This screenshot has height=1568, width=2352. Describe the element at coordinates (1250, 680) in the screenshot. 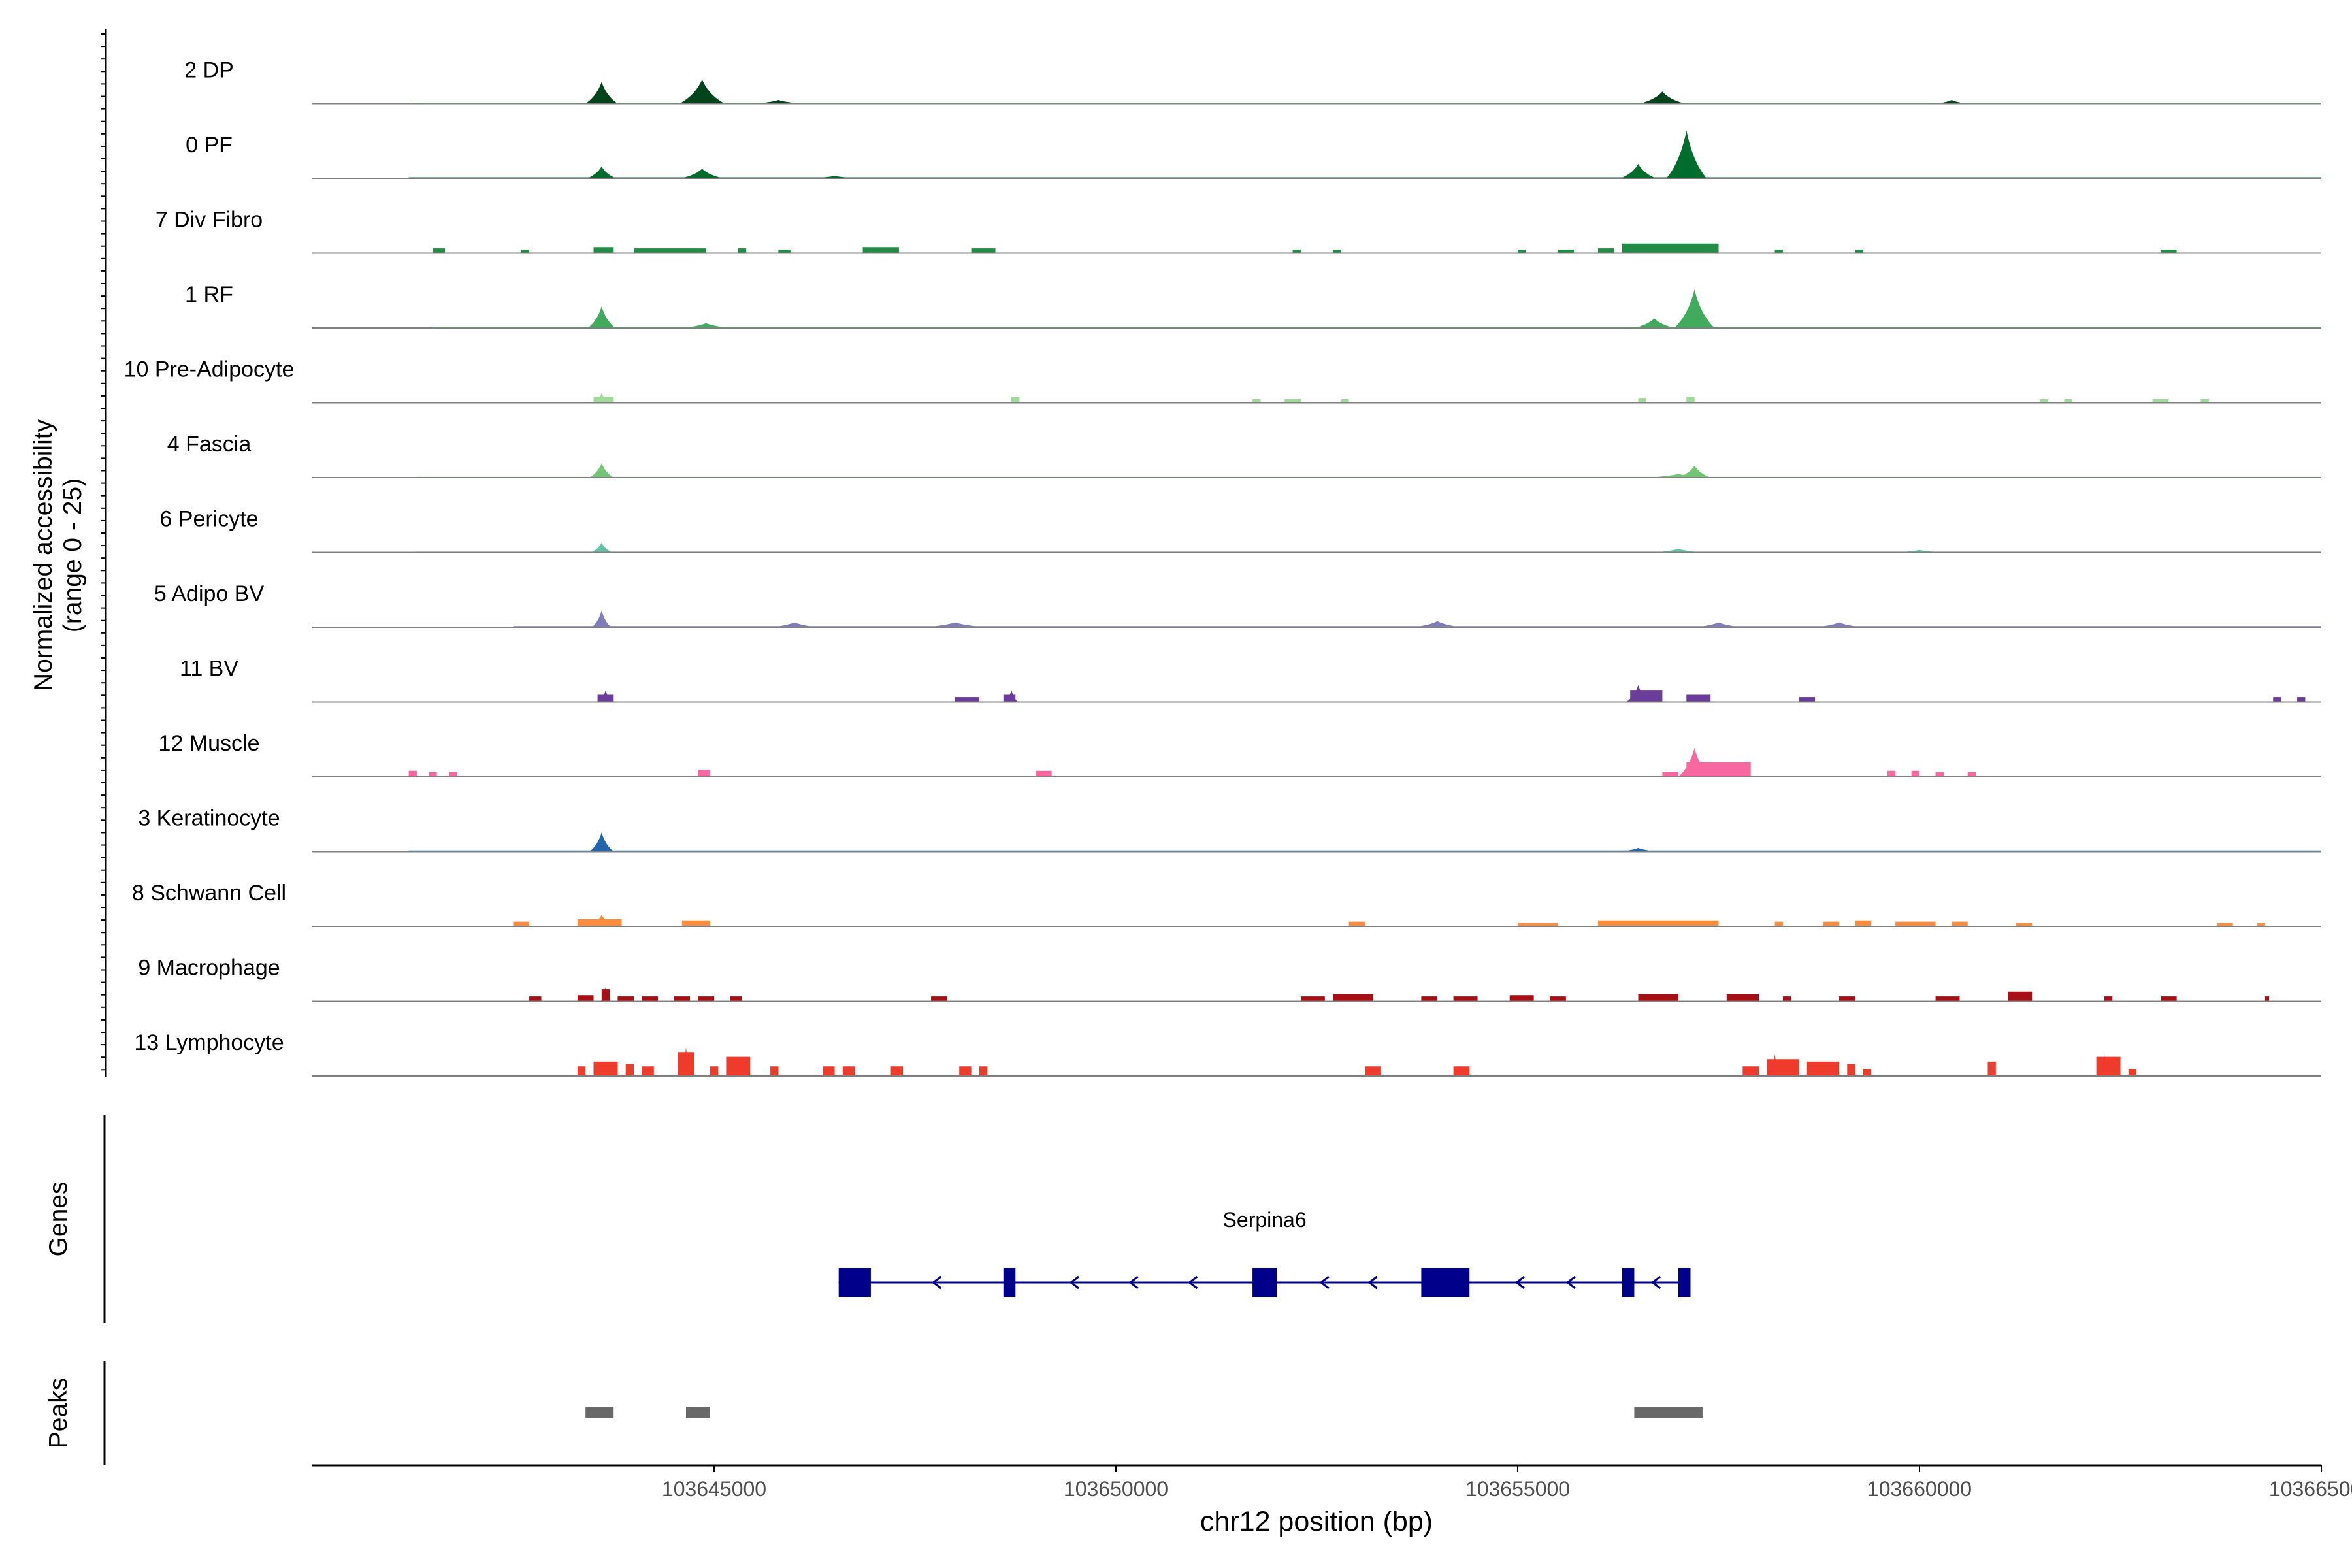

I see `track-11-bv: 11 BV` at that location.